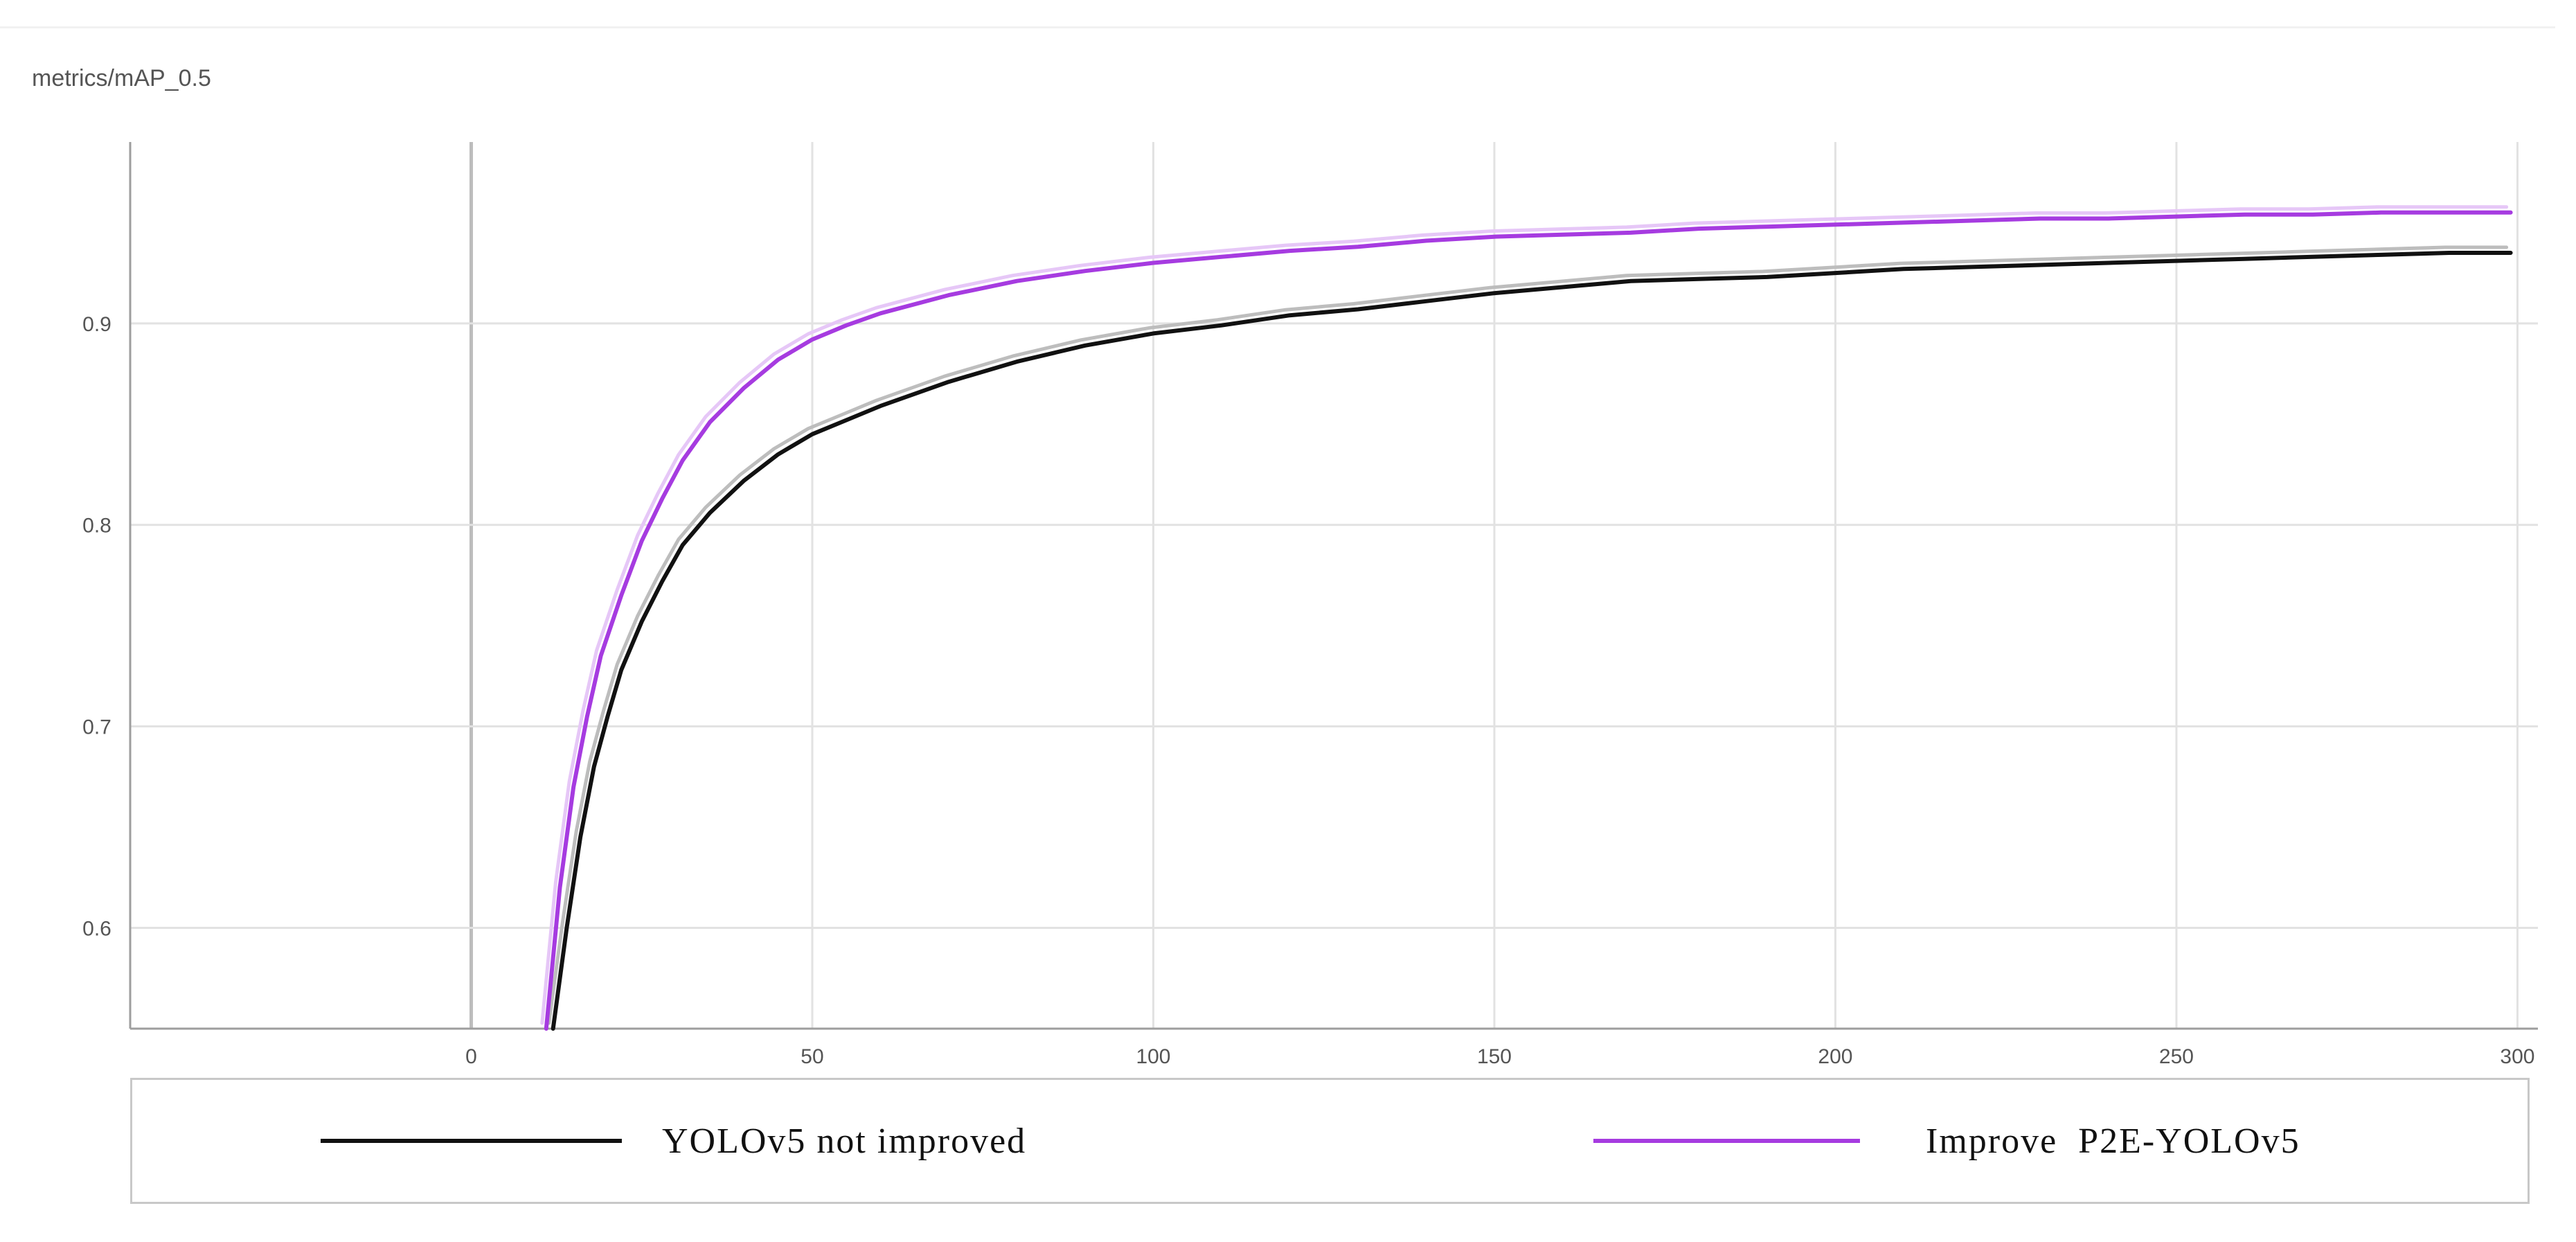 The image size is (2576, 1242). Describe the element at coordinates (1727, 1141) in the screenshot. I see `legend-swatch-improved` at that location.